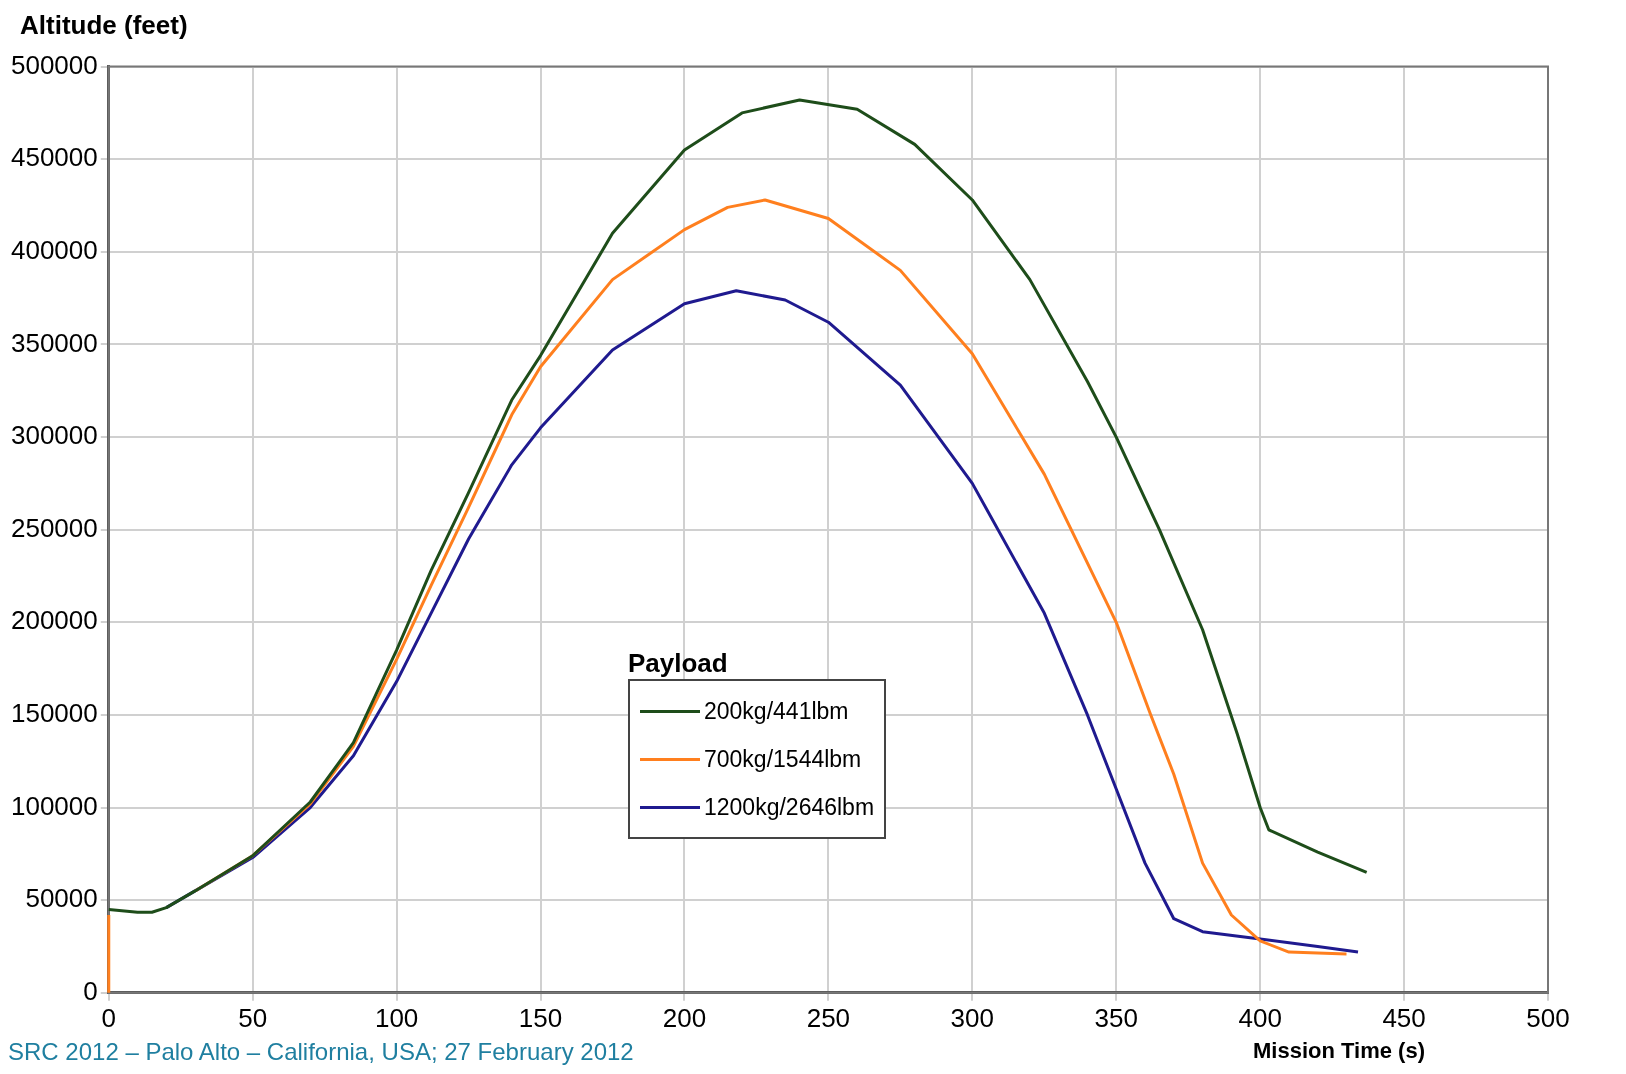 This screenshot has width=1626, height=1074. Describe the element at coordinates (61, 898) in the screenshot. I see `y-tick-label: 50000` at that location.